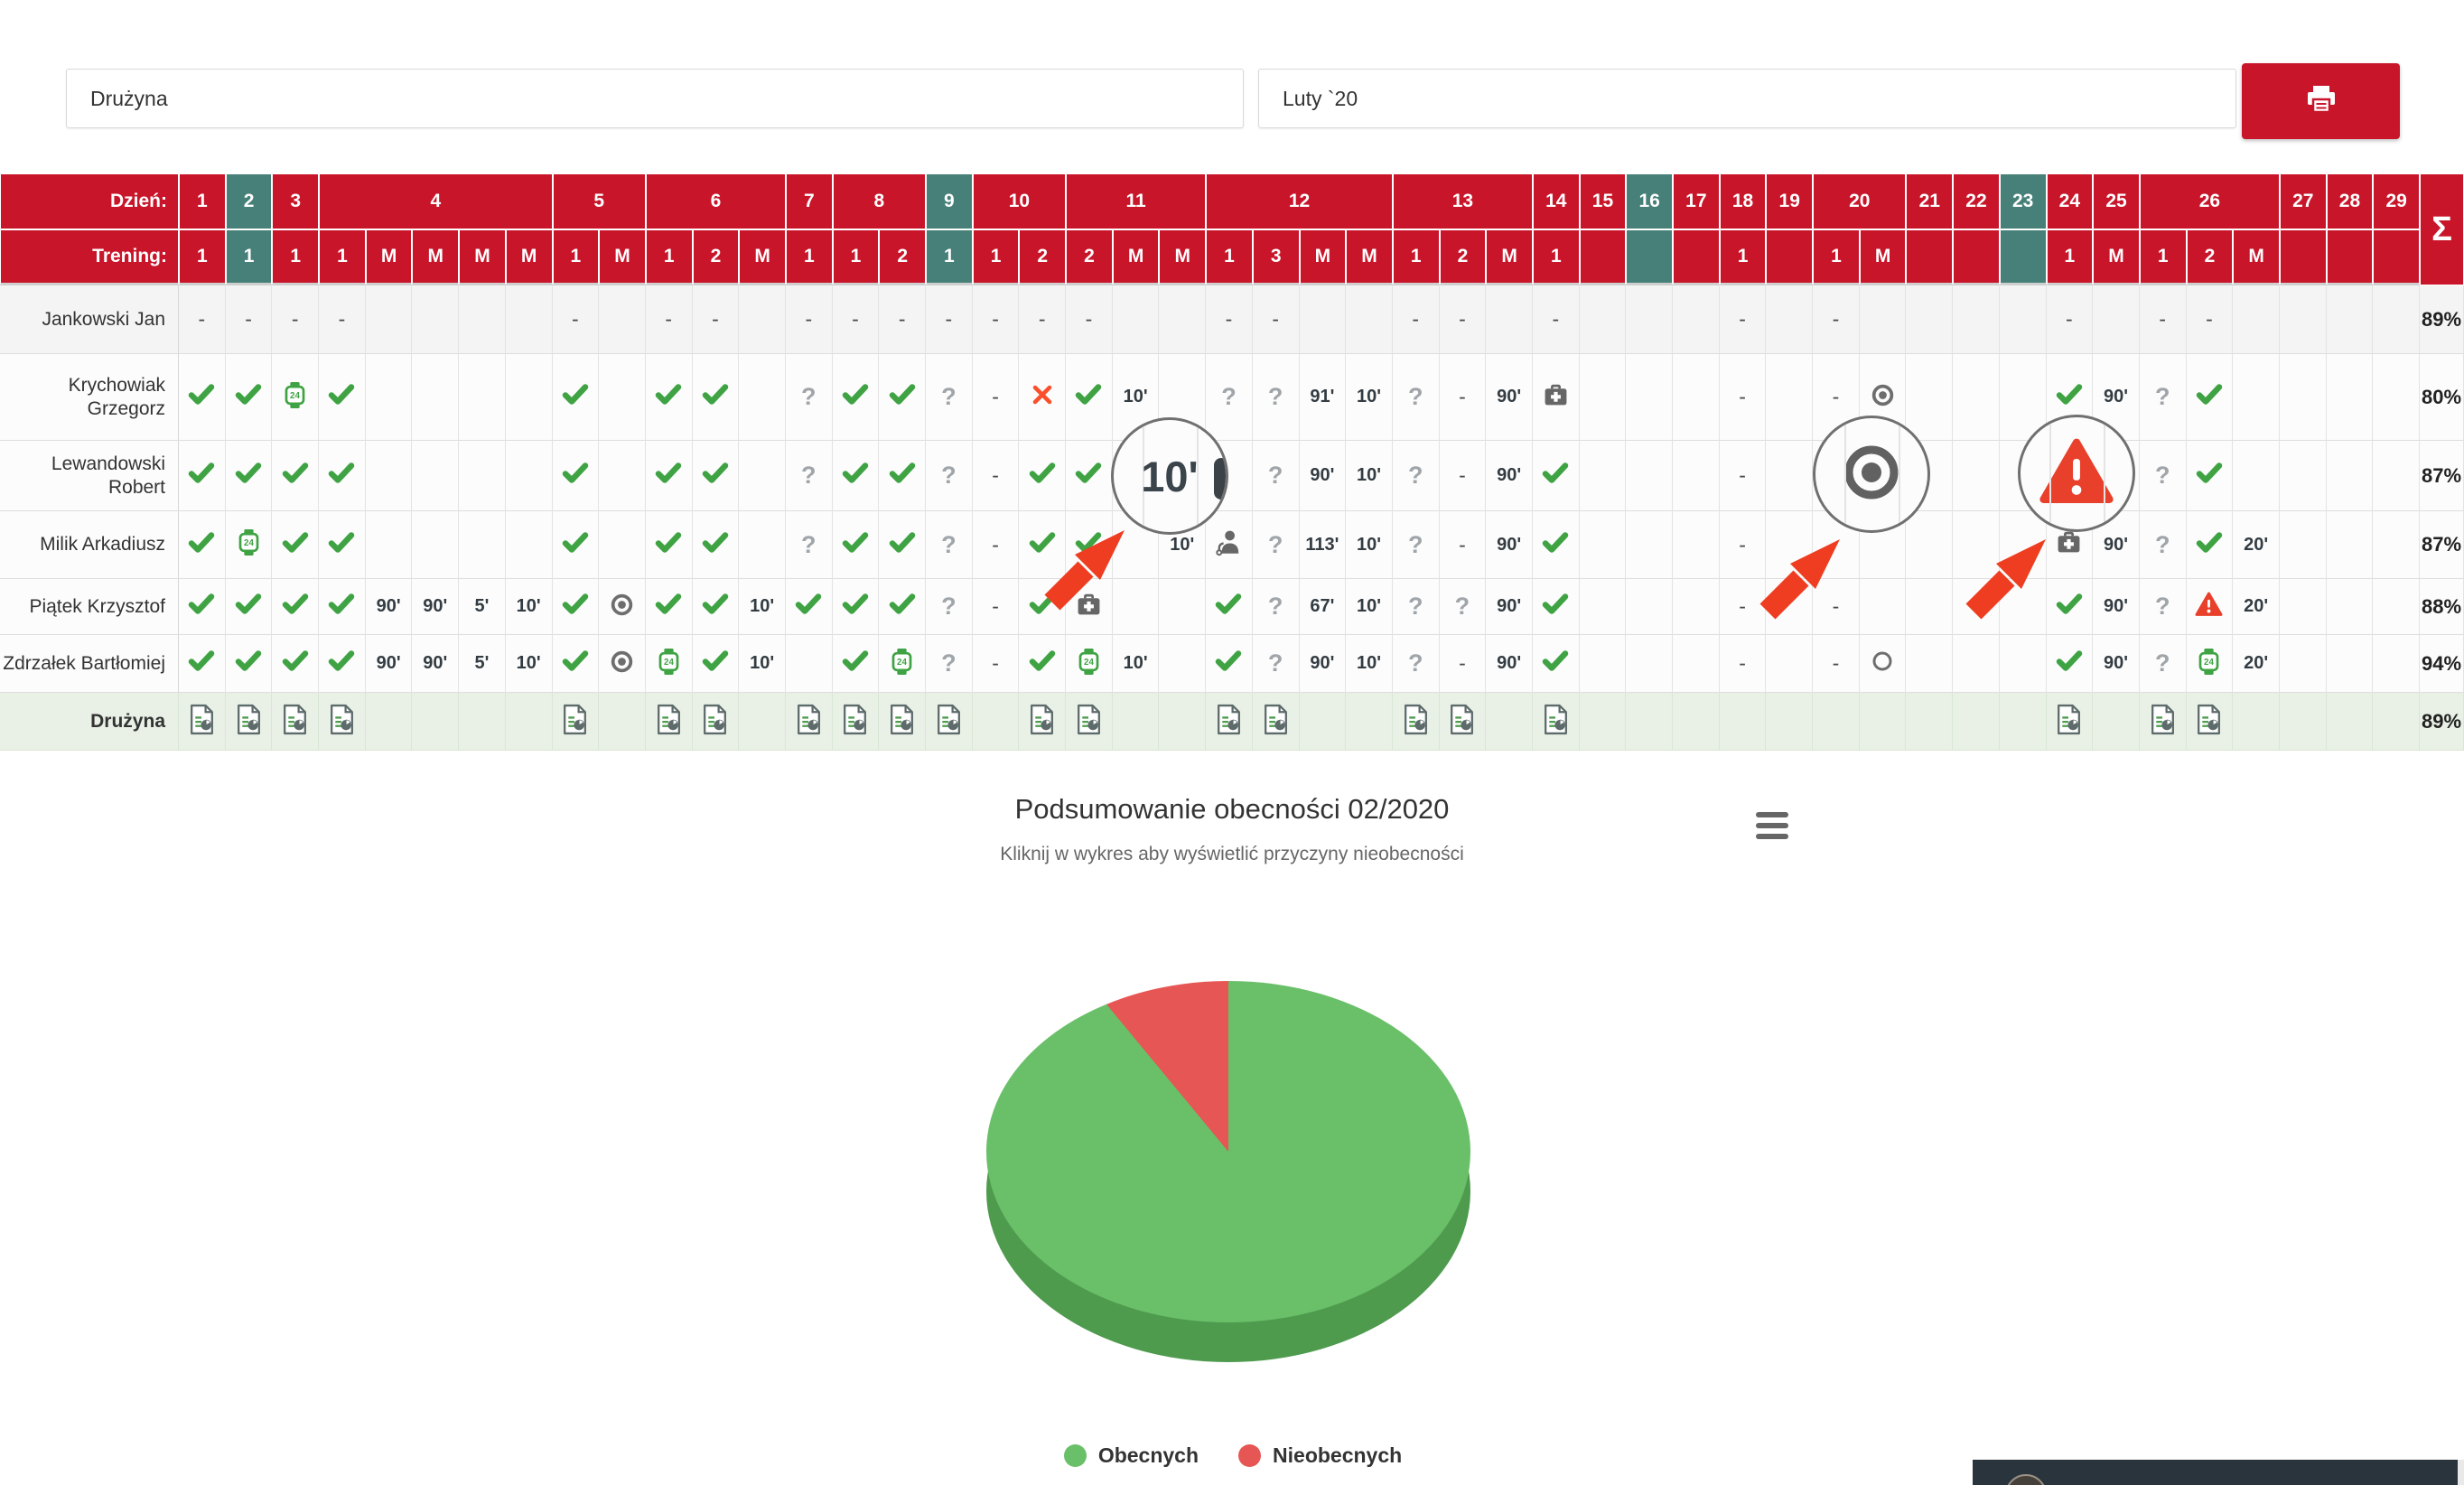 This screenshot has width=2464, height=1485. I want to click on legend-item-1: Nieobecnych, so click(1320, 1455).